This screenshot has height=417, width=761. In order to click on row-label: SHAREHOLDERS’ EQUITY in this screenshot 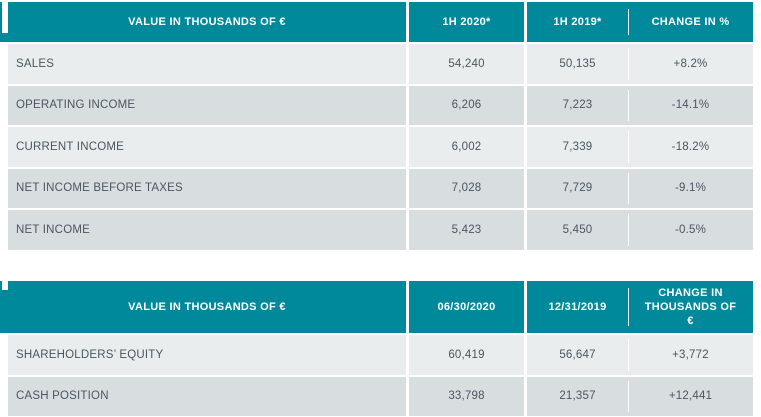, I will do `click(207, 355)`.